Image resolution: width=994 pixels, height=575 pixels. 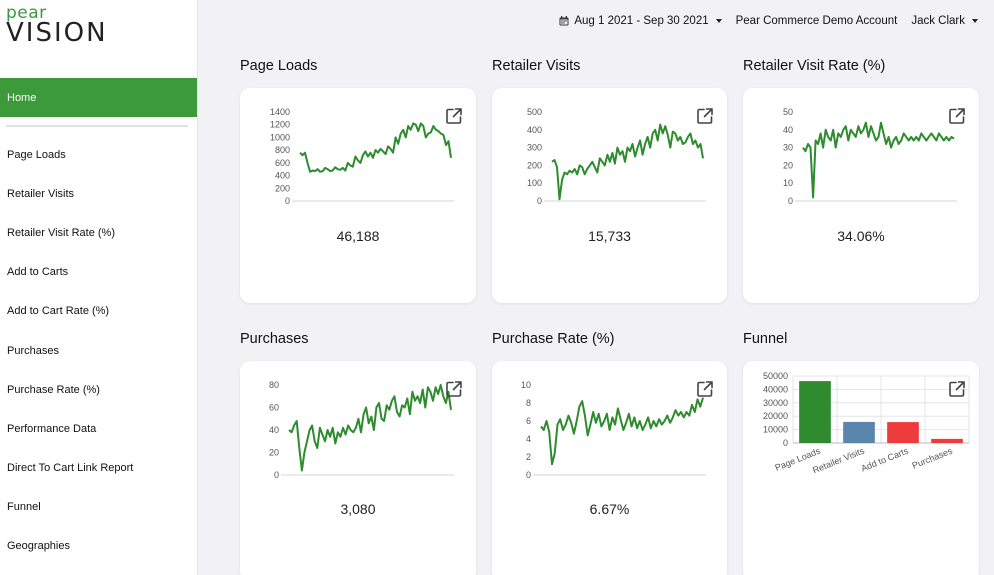 What do you see at coordinates (38, 546) in the screenshot?
I see `sidebar-item-geographies: Geographies` at bounding box center [38, 546].